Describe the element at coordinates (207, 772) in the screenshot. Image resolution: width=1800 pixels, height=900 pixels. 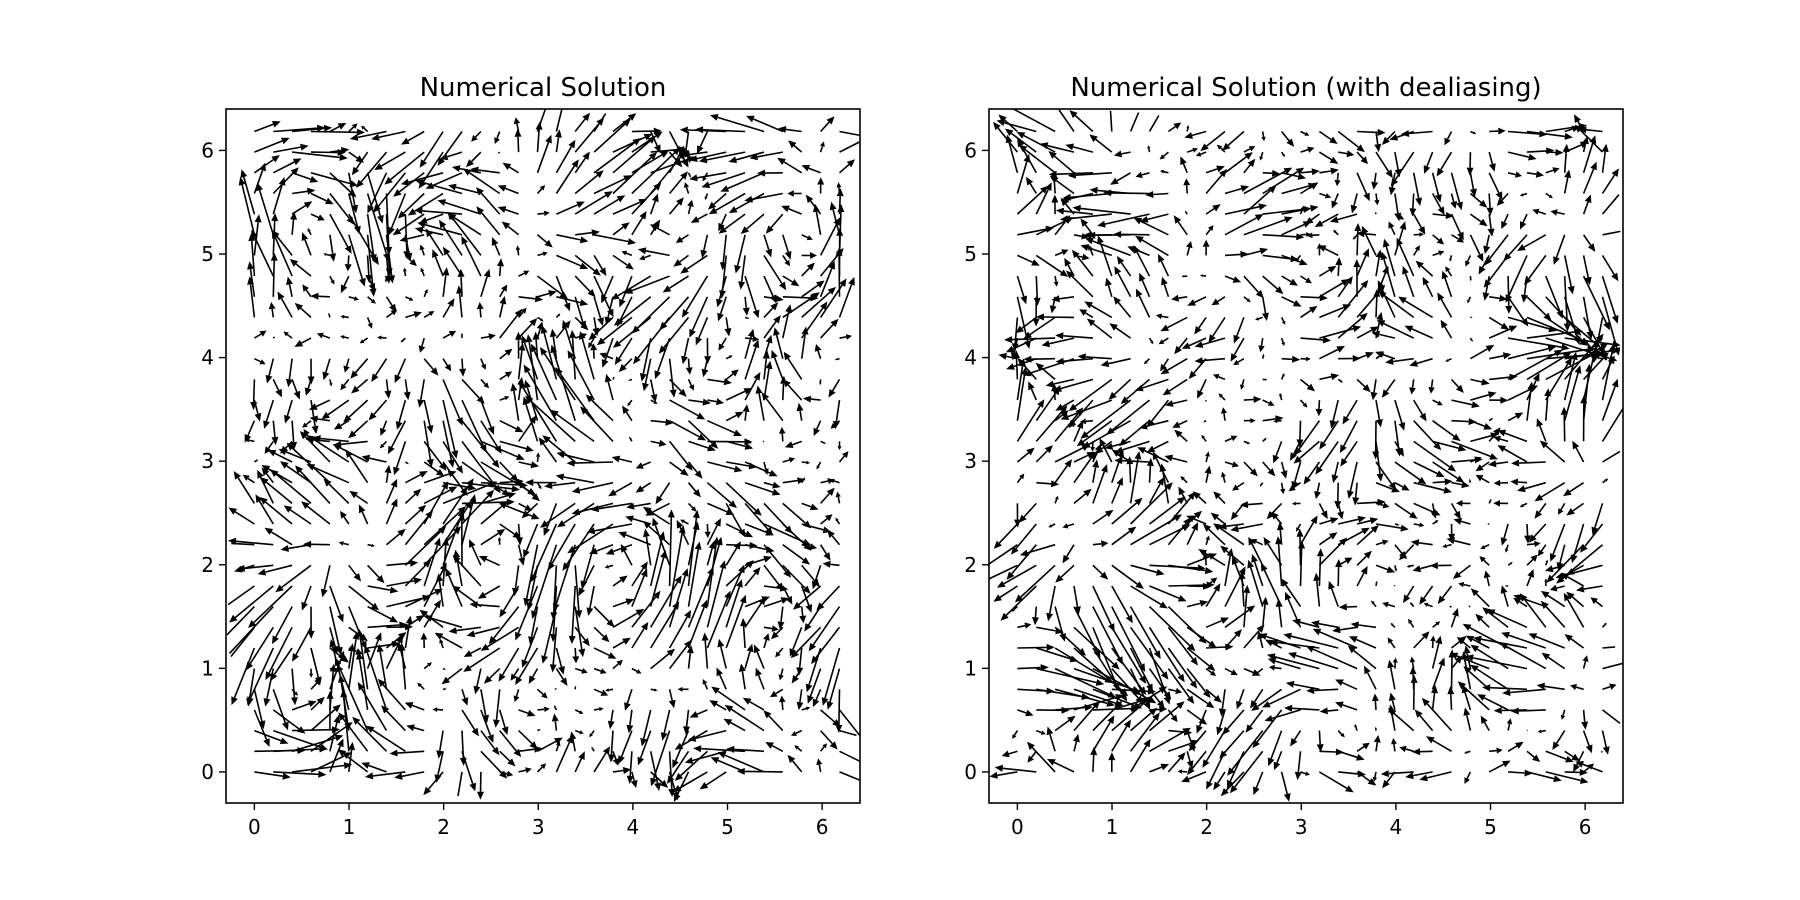
I see `y-tick-label: 0` at that location.